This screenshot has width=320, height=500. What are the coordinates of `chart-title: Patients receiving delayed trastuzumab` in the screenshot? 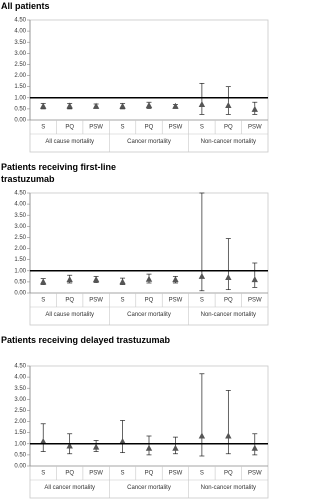 It's located at (86, 340).